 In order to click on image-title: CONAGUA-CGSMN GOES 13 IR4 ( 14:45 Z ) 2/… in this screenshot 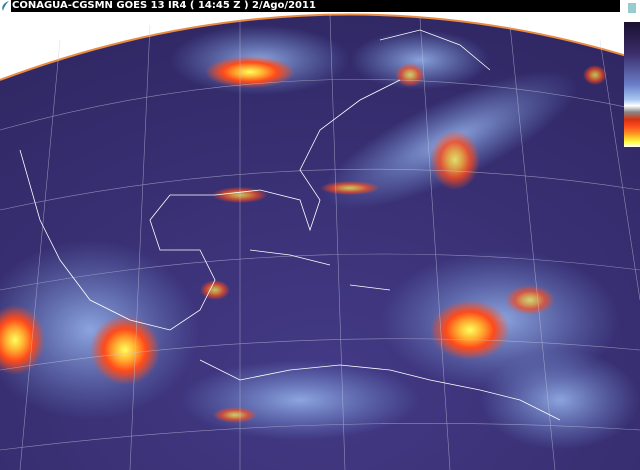, I will do `click(164, 5)`.